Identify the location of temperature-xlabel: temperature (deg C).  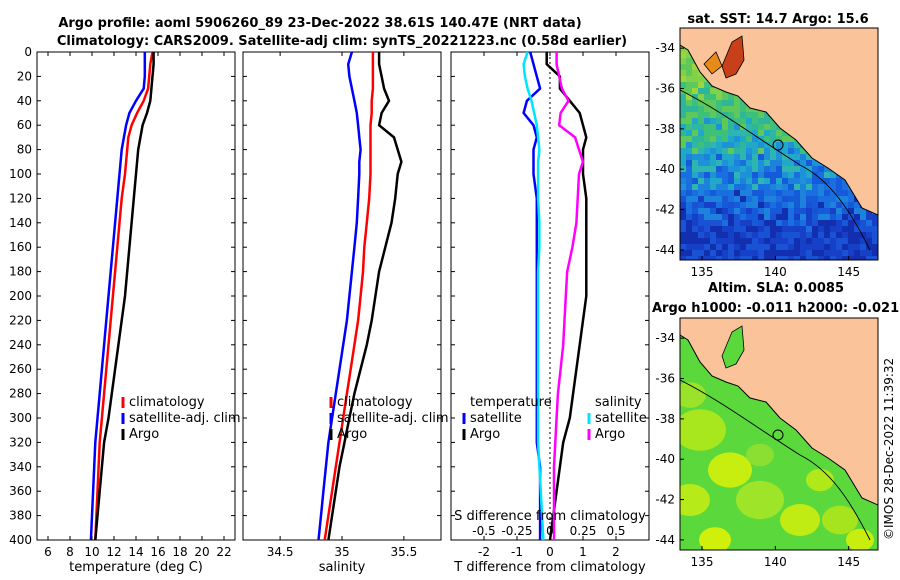
(136, 567).